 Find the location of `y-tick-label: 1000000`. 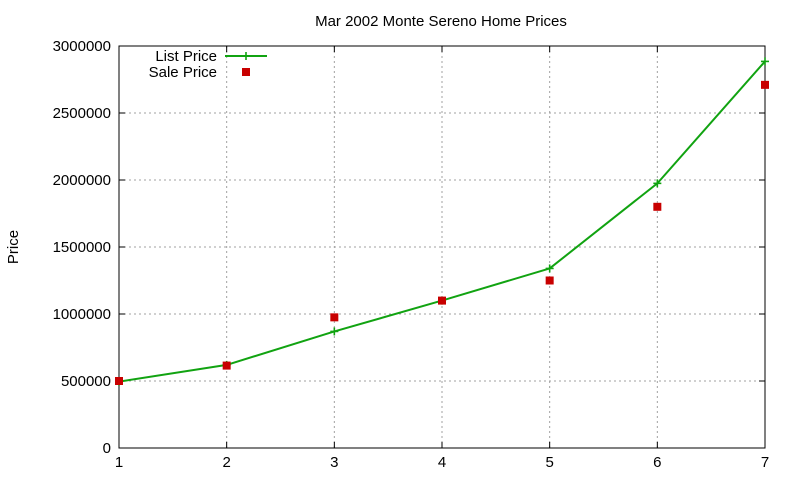

y-tick-label: 1000000 is located at coordinates (82, 314).